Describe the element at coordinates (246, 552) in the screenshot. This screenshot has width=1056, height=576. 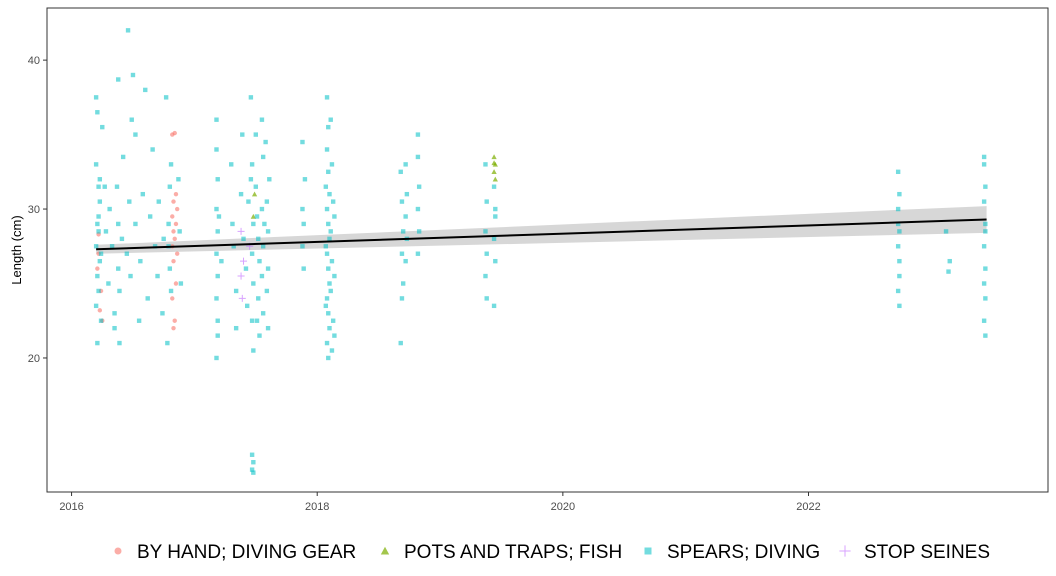
I see `legend-label: BY HAND; DIVING GEAR` at that location.